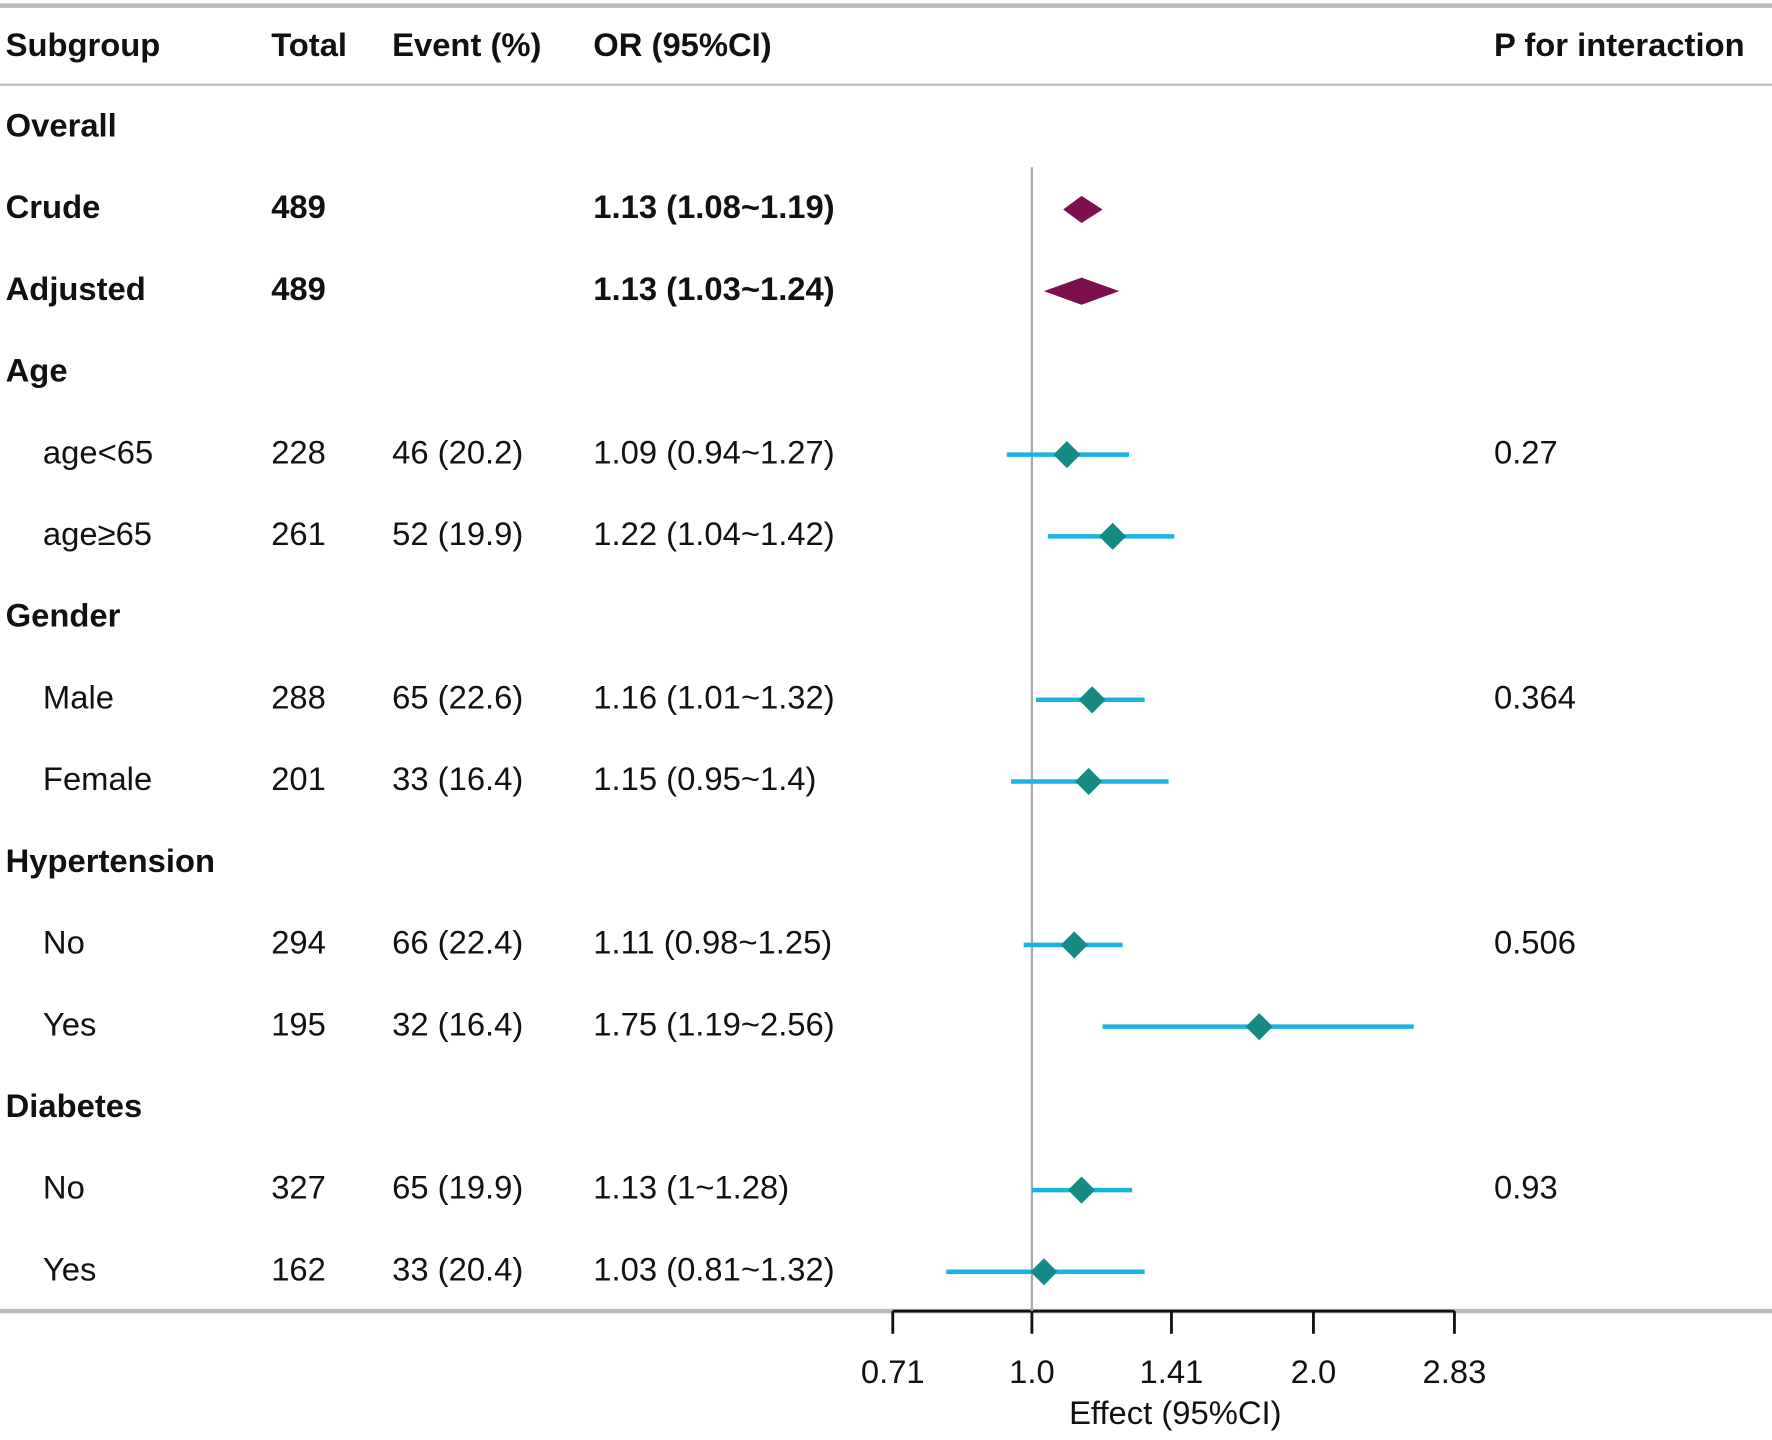 The height and width of the screenshot is (1440, 1772). What do you see at coordinates (63, 615) in the screenshot?
I see `subgroup-label: Gender` at bounding box center [63, 615].